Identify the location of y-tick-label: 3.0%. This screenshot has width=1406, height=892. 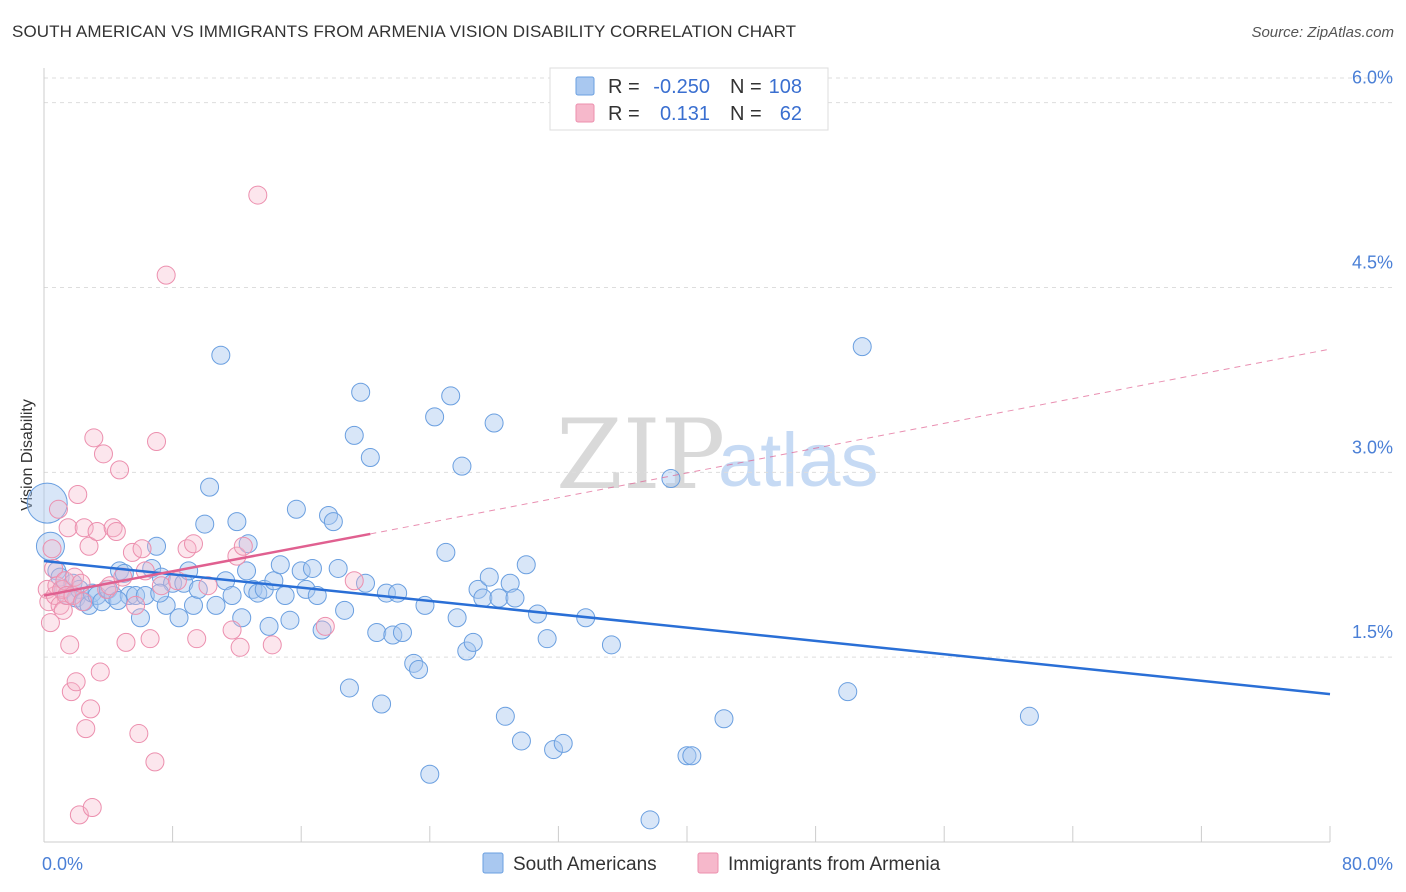
(1372, 447).